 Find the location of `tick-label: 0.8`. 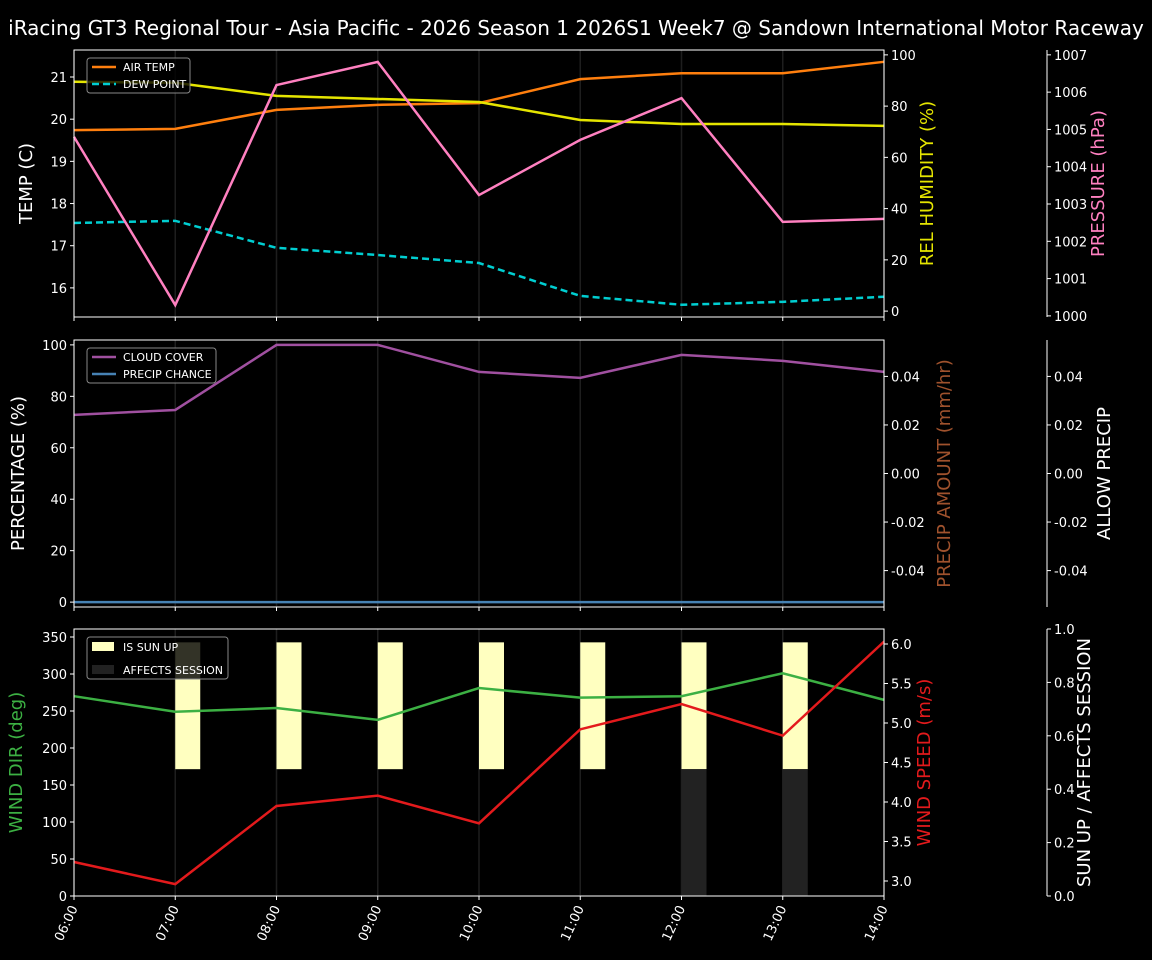

tick-label: 0.8 is located at coordinates (1064, 683).